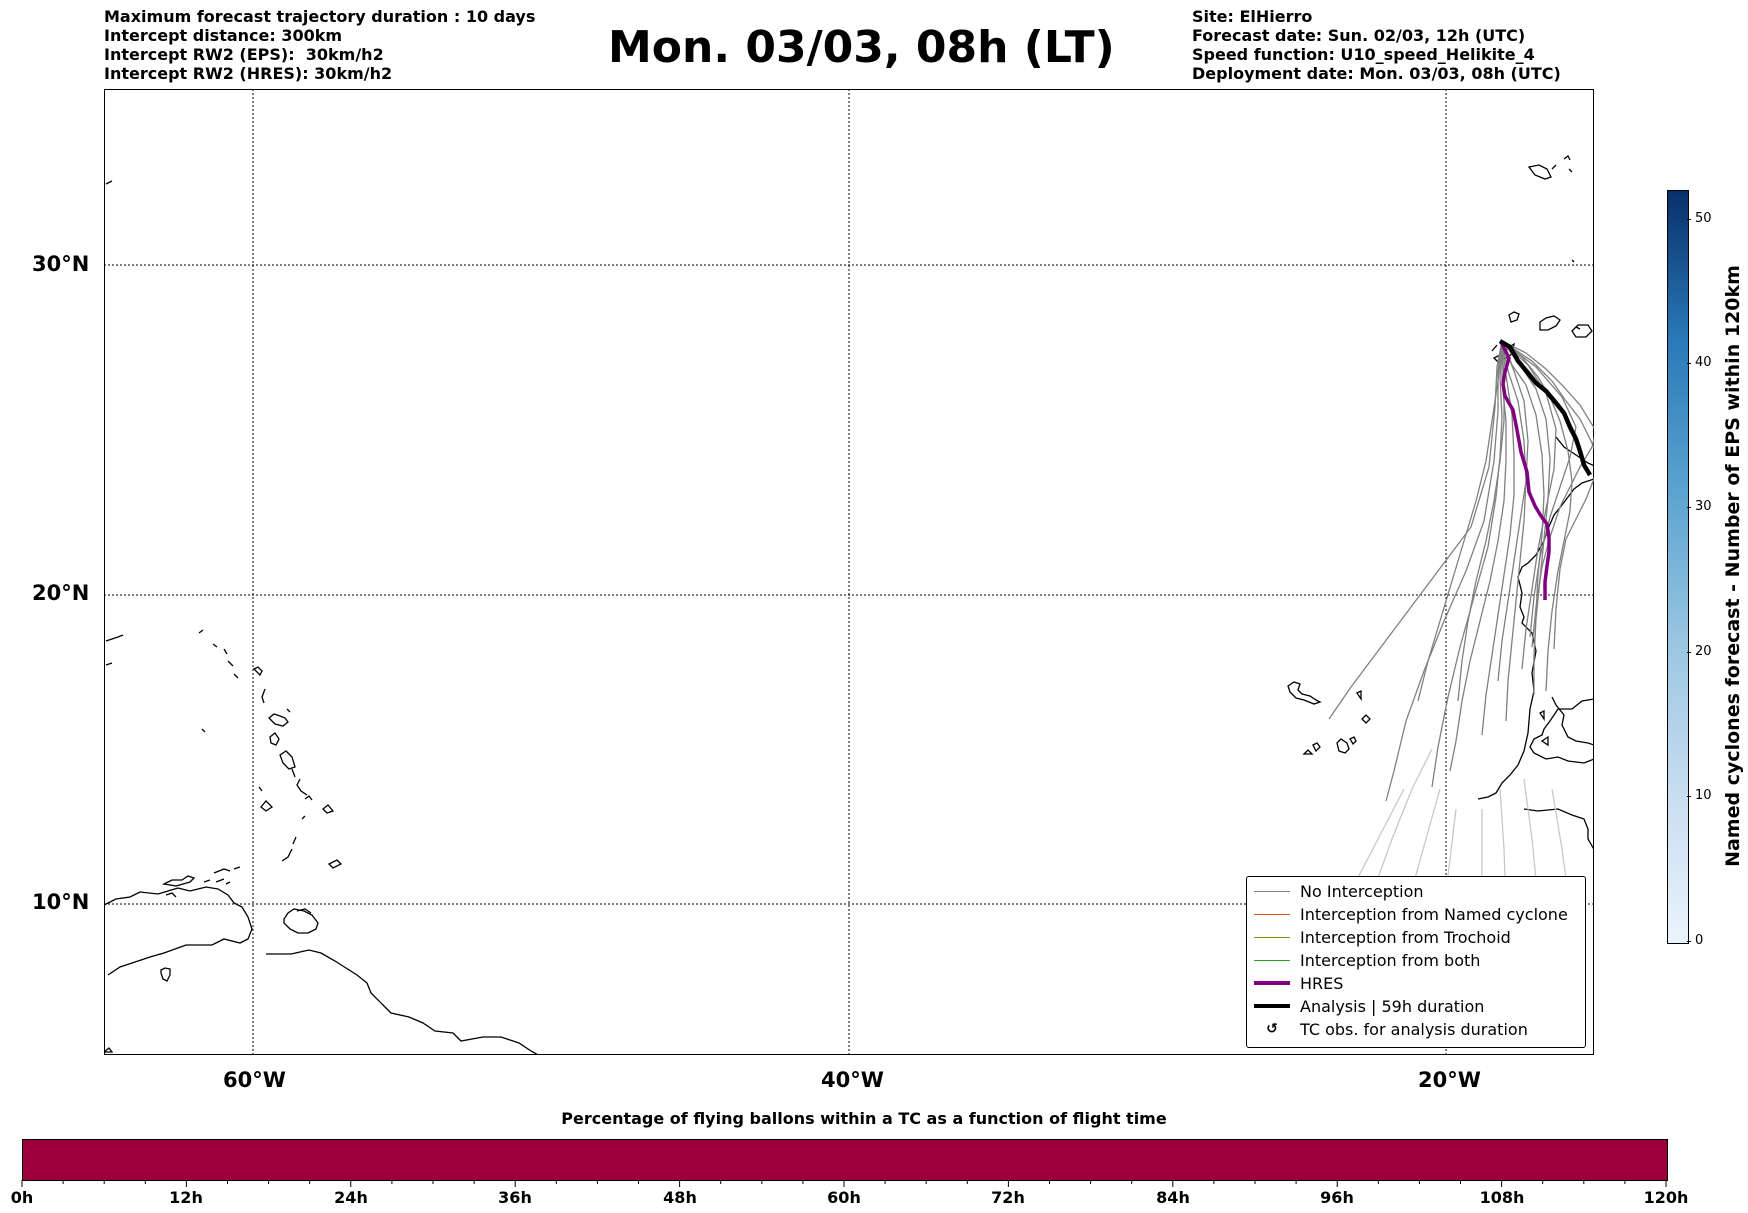  What do you see at coordinates (223, 35) in the screenshot?
I see `param-line: Intercept distance: 300km` at bounding box center [223, 35].